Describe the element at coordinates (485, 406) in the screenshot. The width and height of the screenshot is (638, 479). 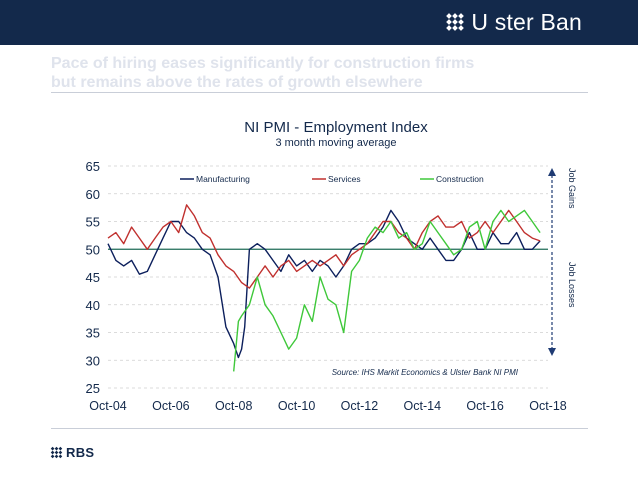
I see `x-tick-label: Oct-16` at that location.